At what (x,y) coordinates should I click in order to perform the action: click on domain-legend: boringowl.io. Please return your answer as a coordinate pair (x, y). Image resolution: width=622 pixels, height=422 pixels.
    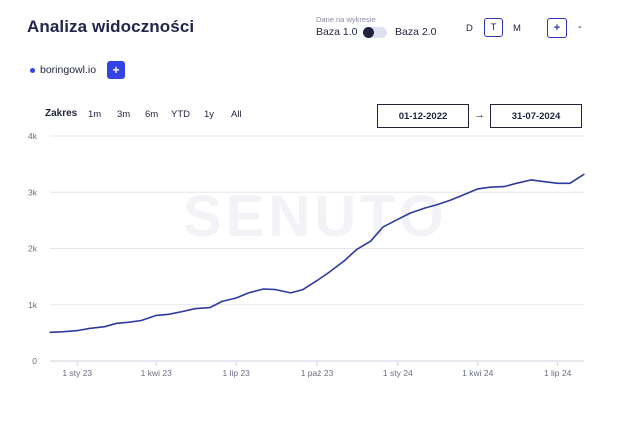
    Looking at the image, I should click on (63, 70).